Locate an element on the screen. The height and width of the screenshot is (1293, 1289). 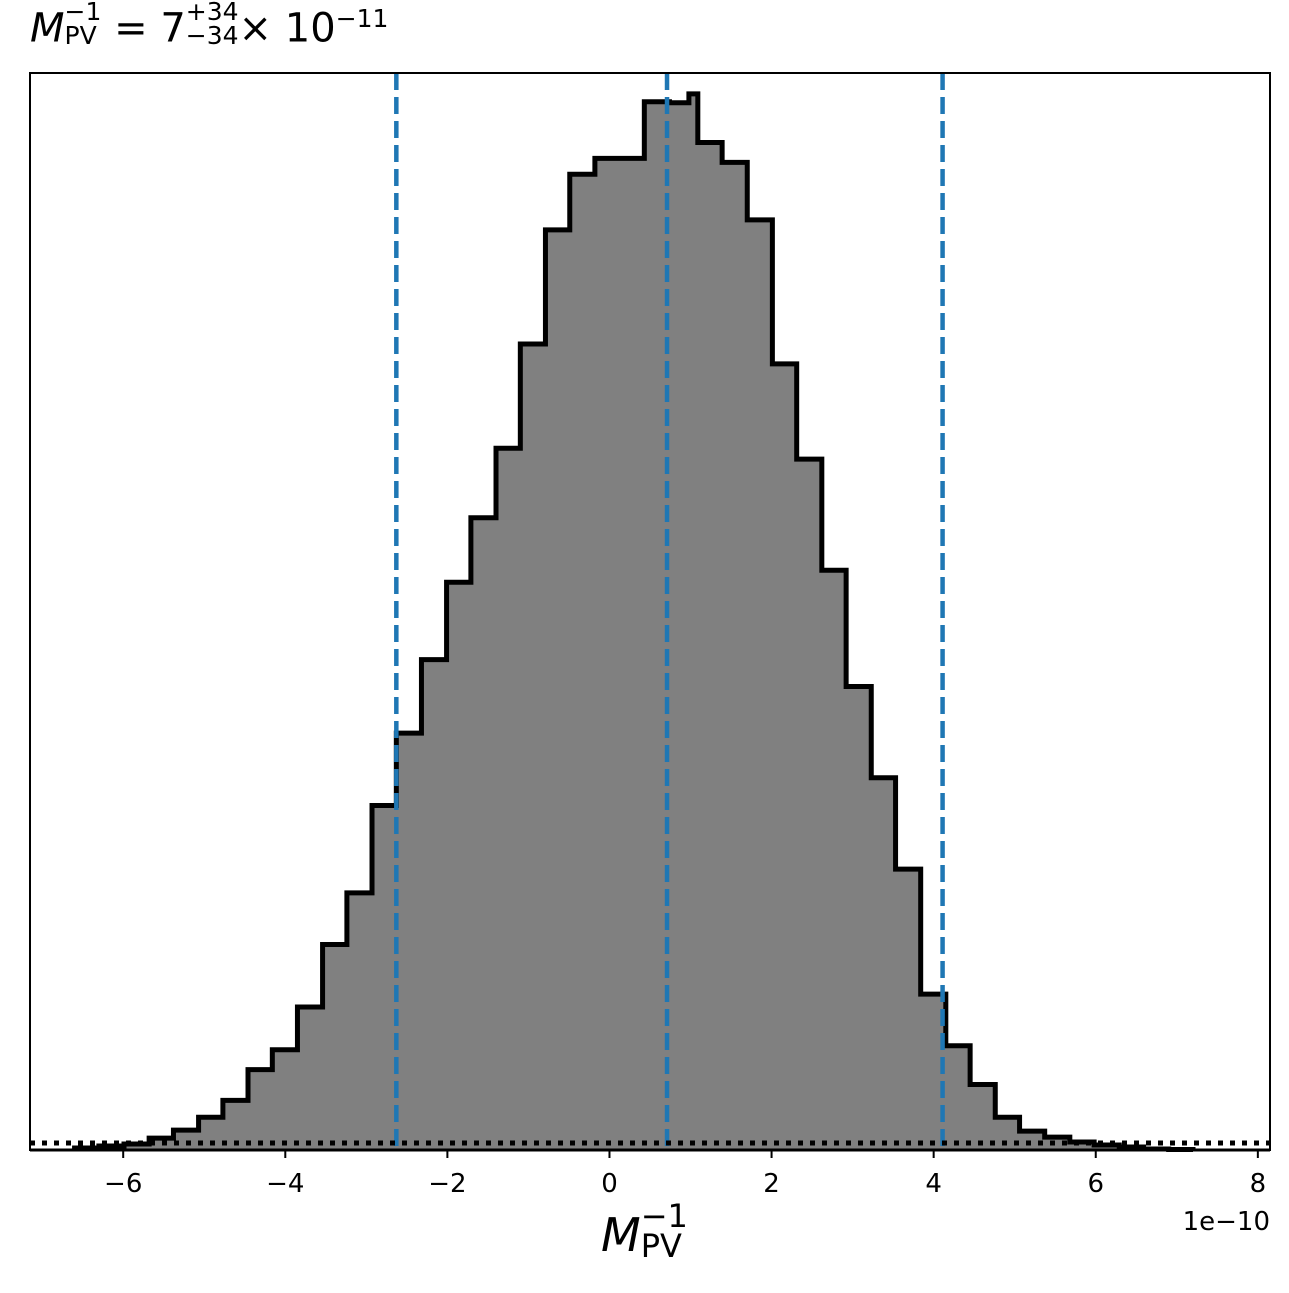
title-variable-scripts: −1 PV is located at coordinates (83, 24).